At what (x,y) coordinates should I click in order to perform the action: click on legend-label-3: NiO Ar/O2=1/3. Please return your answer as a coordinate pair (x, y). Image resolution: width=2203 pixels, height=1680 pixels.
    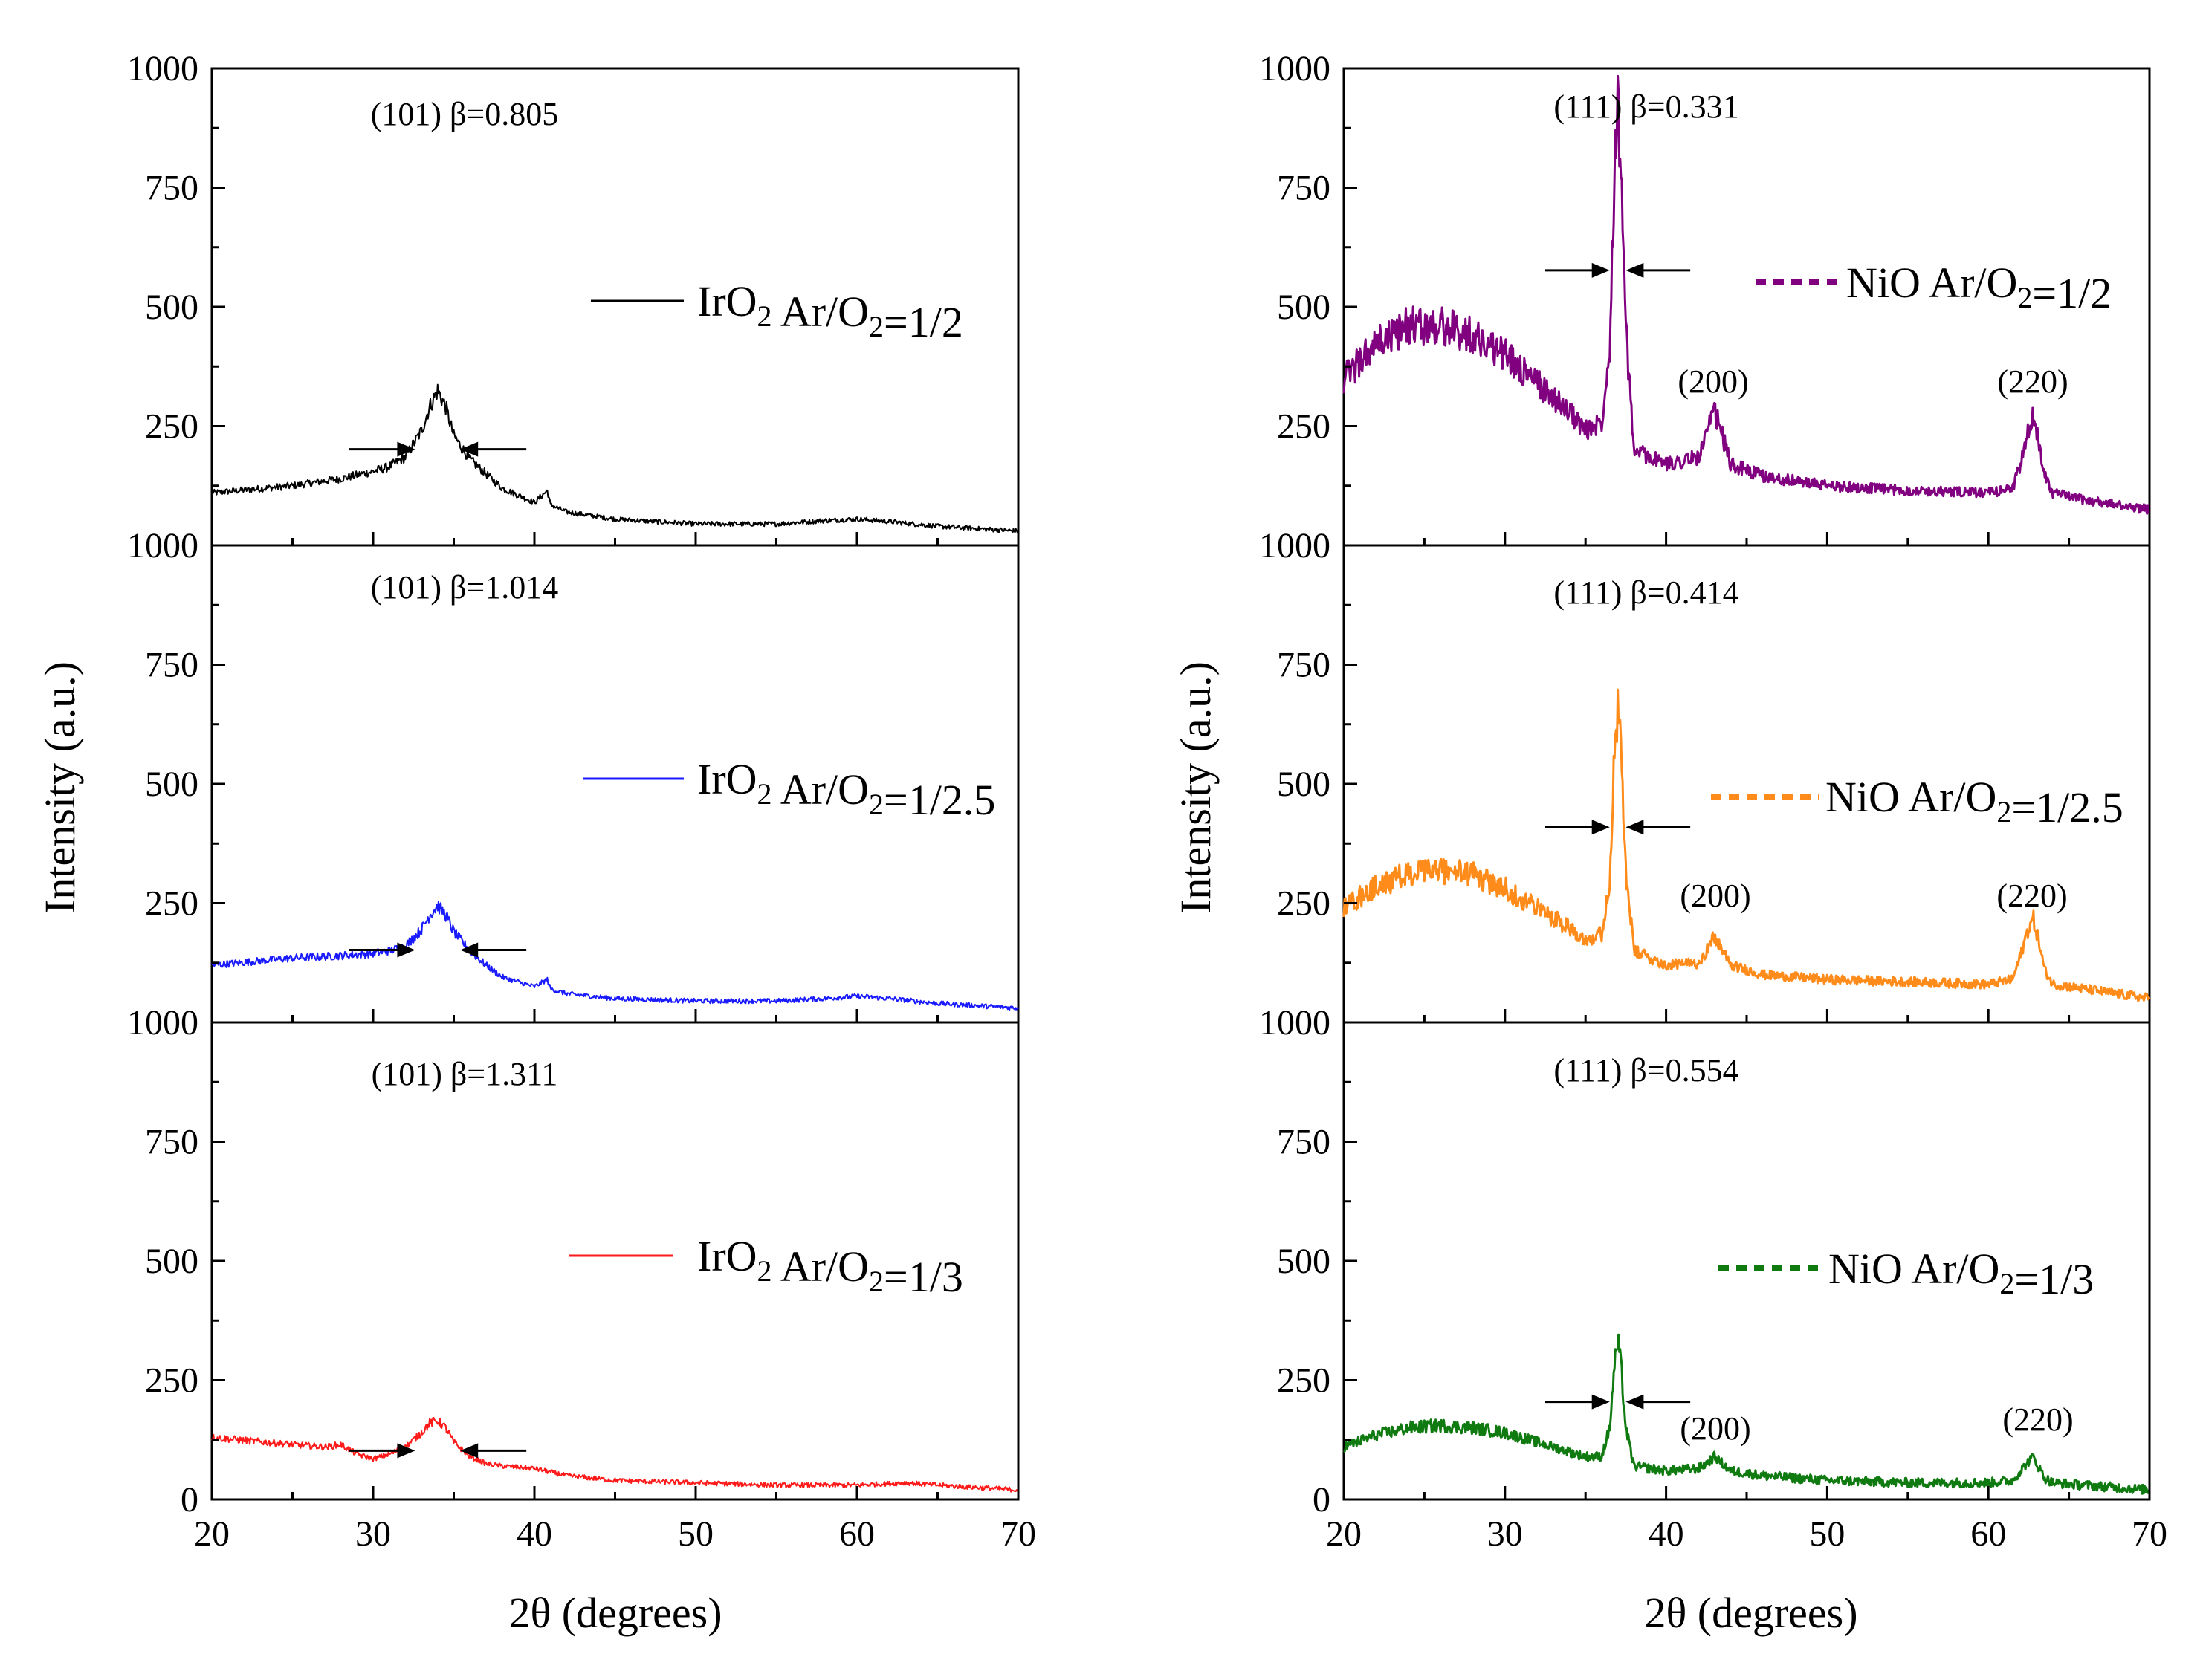
    Looking at the image, I should click on (1961, 1274).